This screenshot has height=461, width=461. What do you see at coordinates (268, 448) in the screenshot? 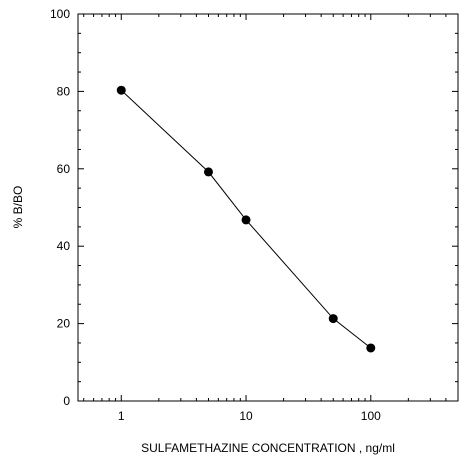
I see `x-axis-label: SULFAMETHAZINE CONCENTRATION , ng/ml` at bounding box center [268, 448].